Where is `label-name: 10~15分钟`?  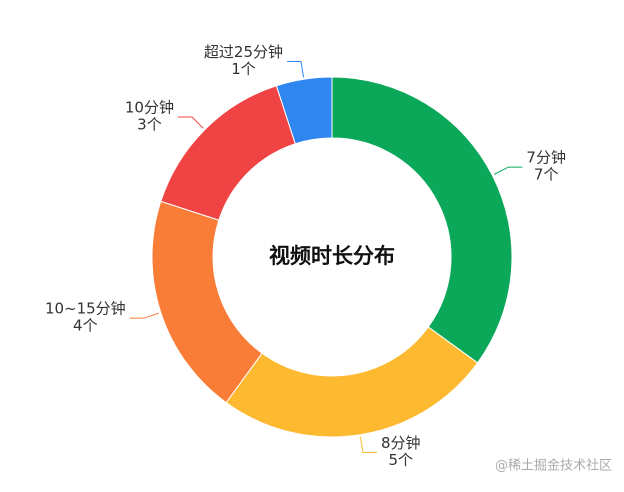
label-name: 10~15分钟 is located at coordinates (85, 309).